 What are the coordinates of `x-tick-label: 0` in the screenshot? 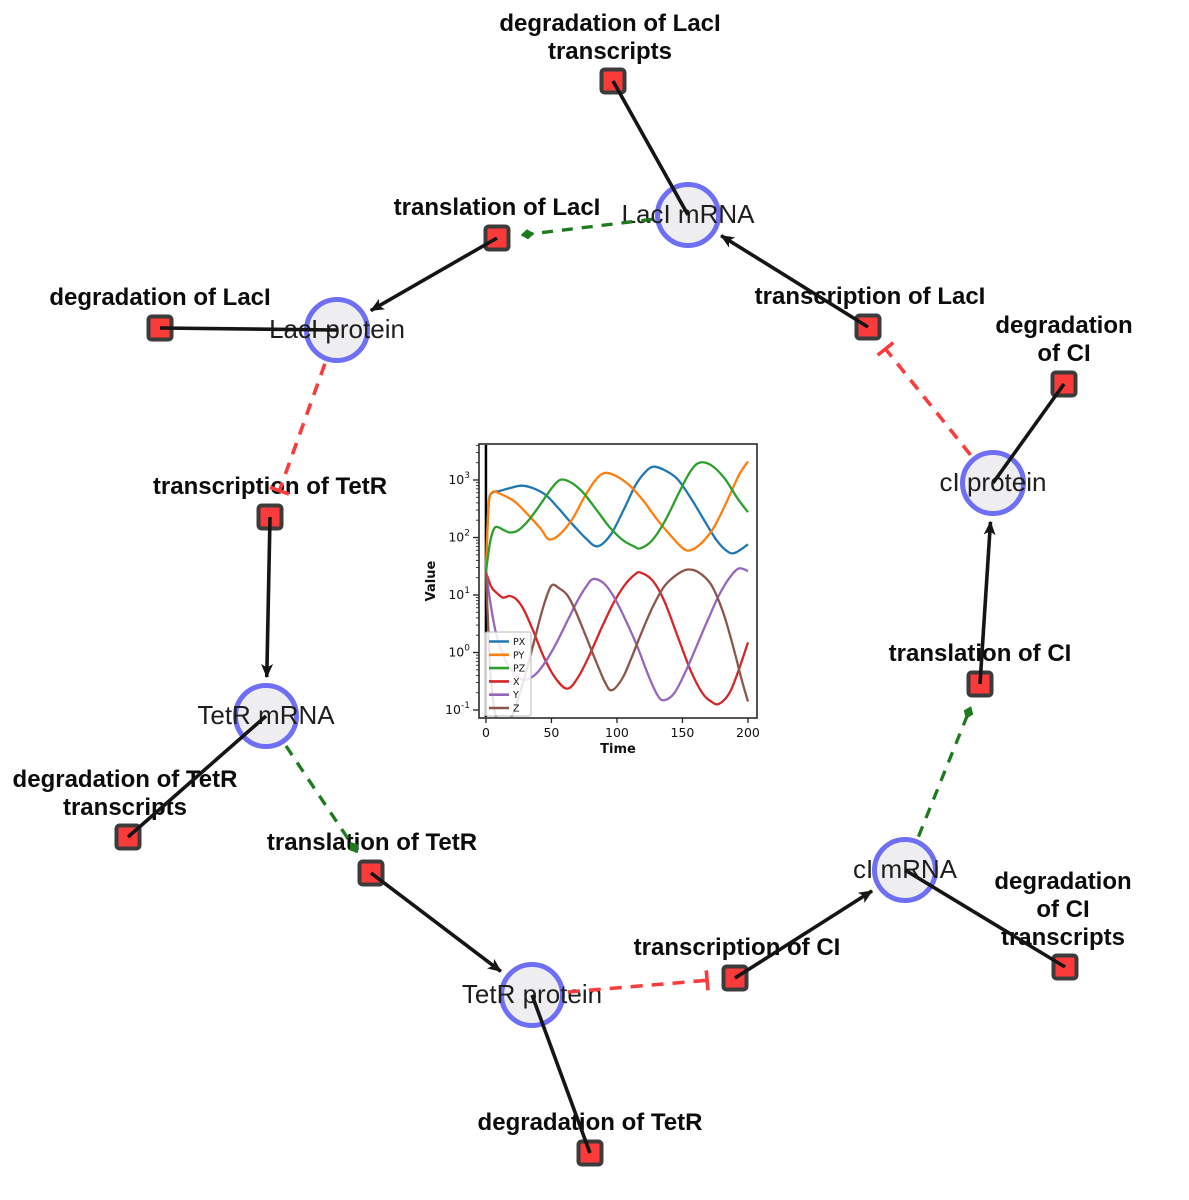 It's located at (486, 732).